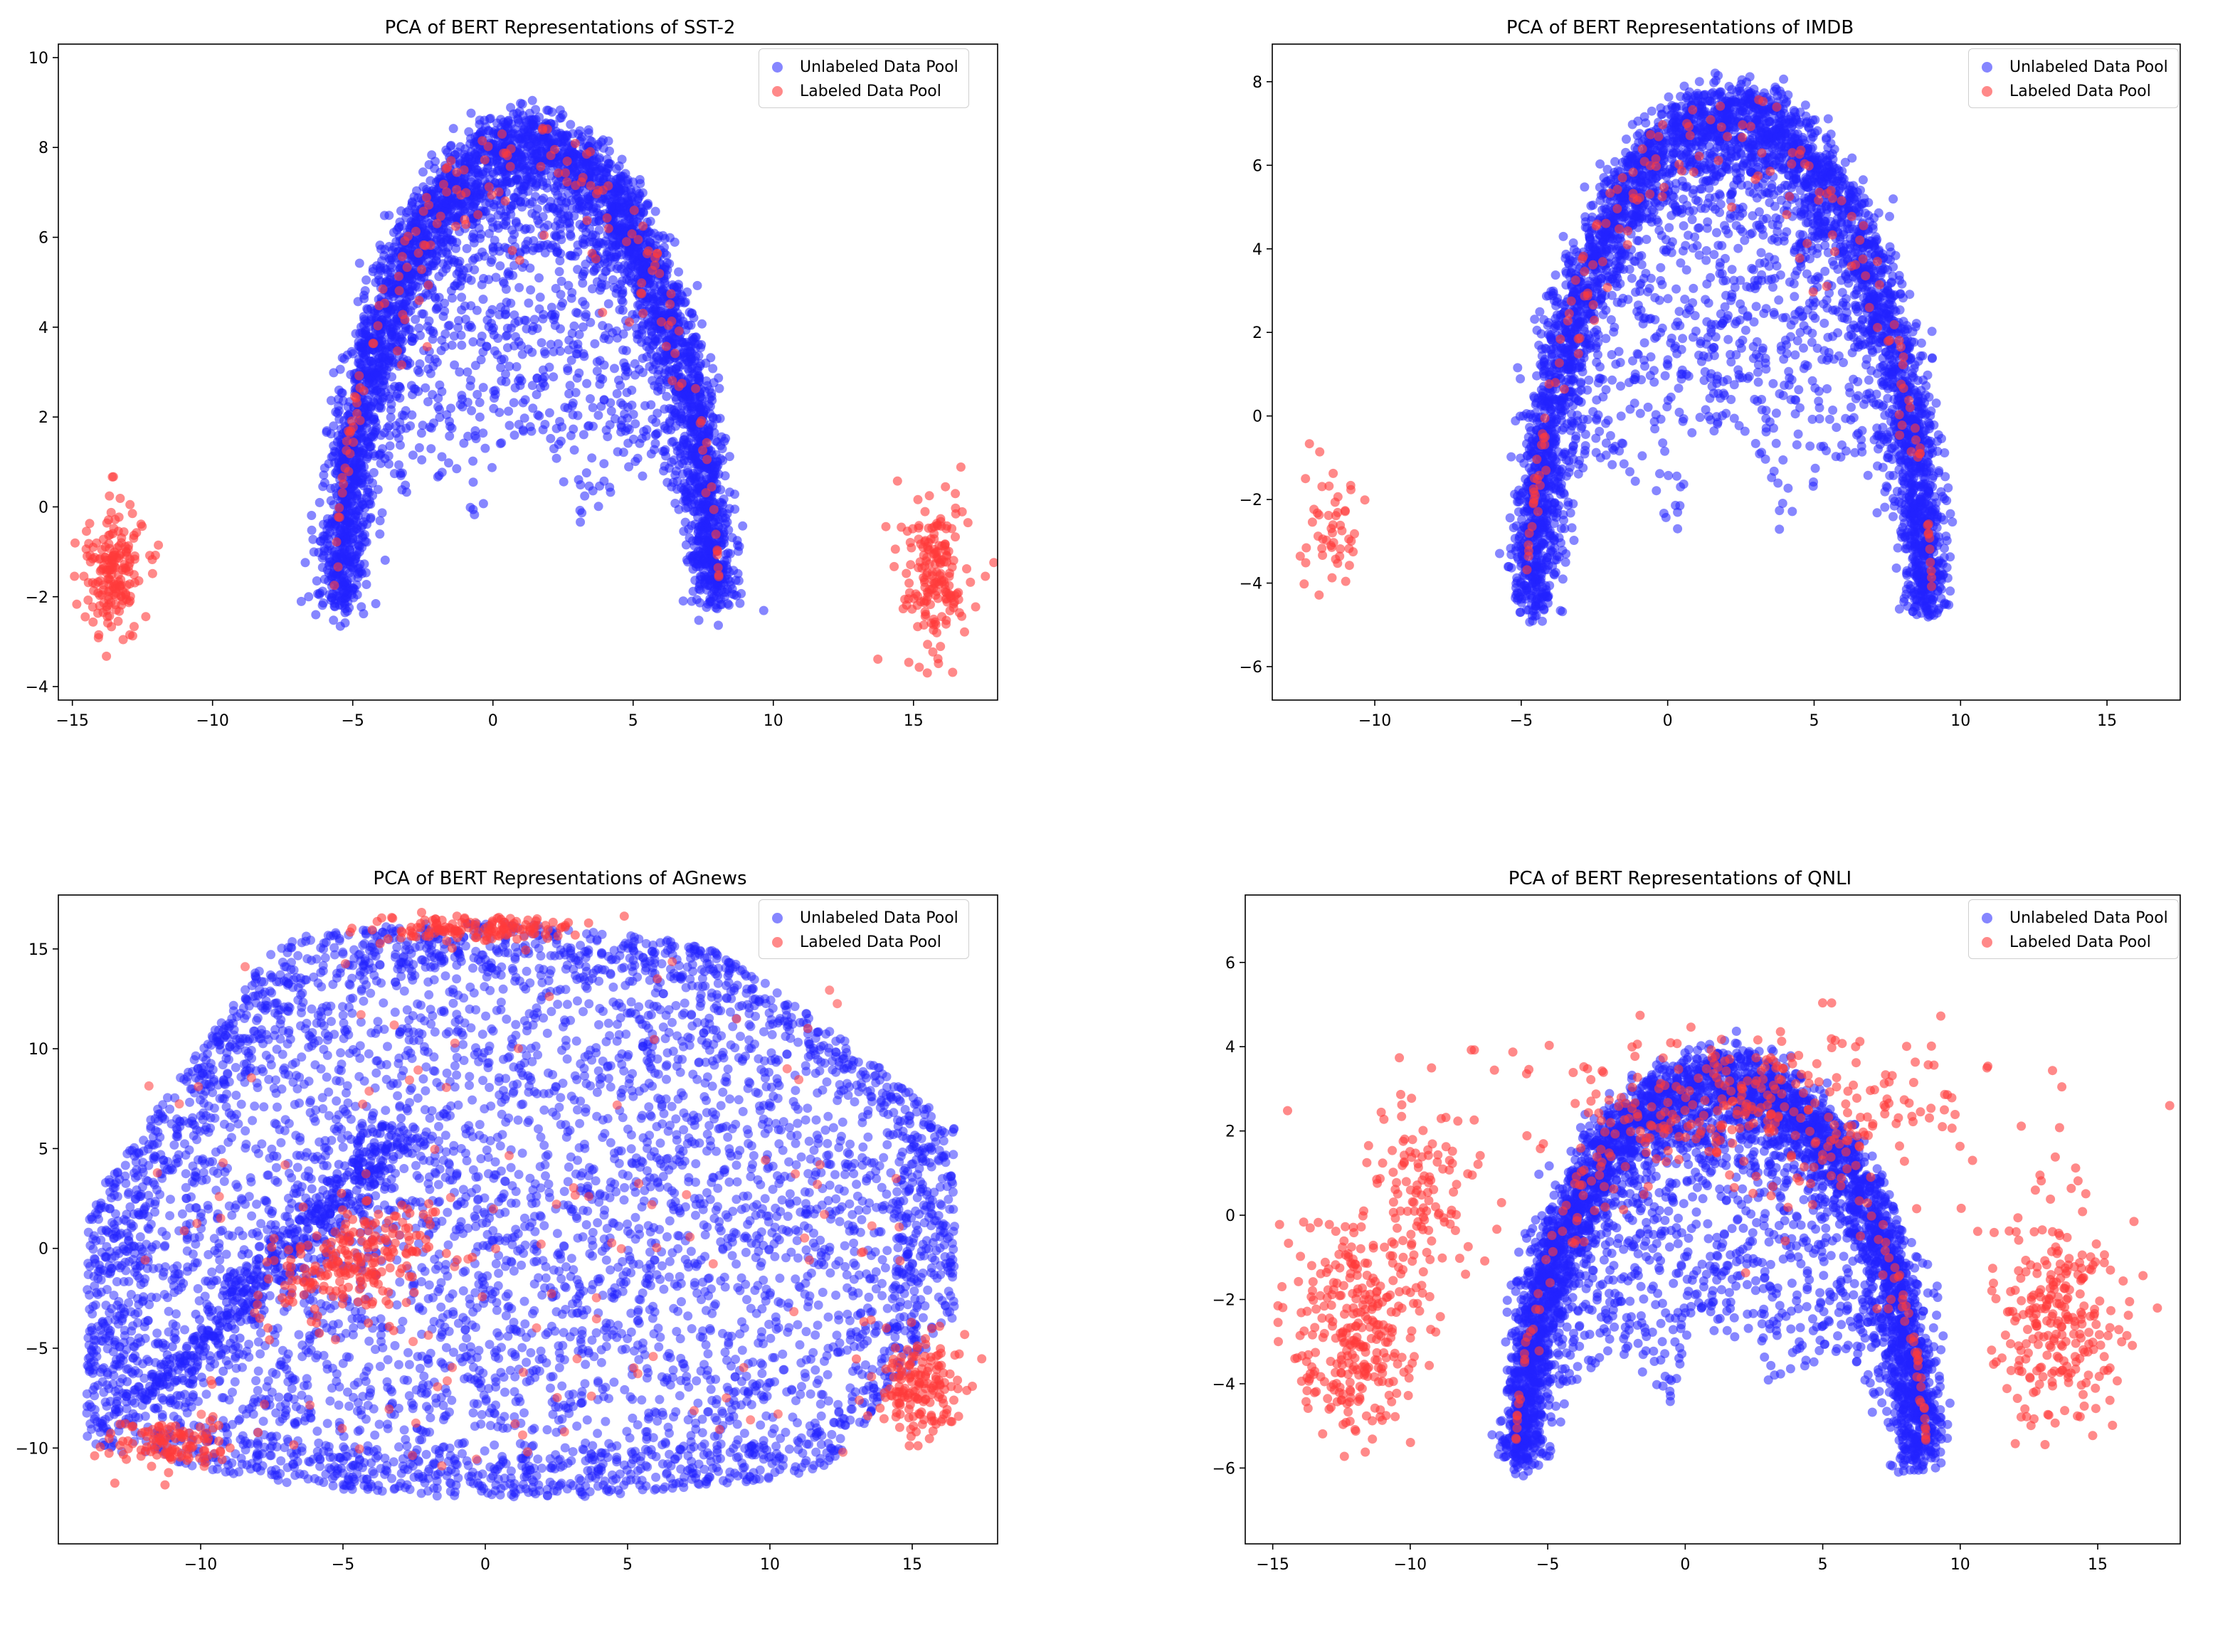 Image resolution: width=2240 pixels, height=1652 pixels. What do you see at coordinates (914, 721) in the screenshot?
I see `x-tick-label: 15` at bounding box center [914, 721].